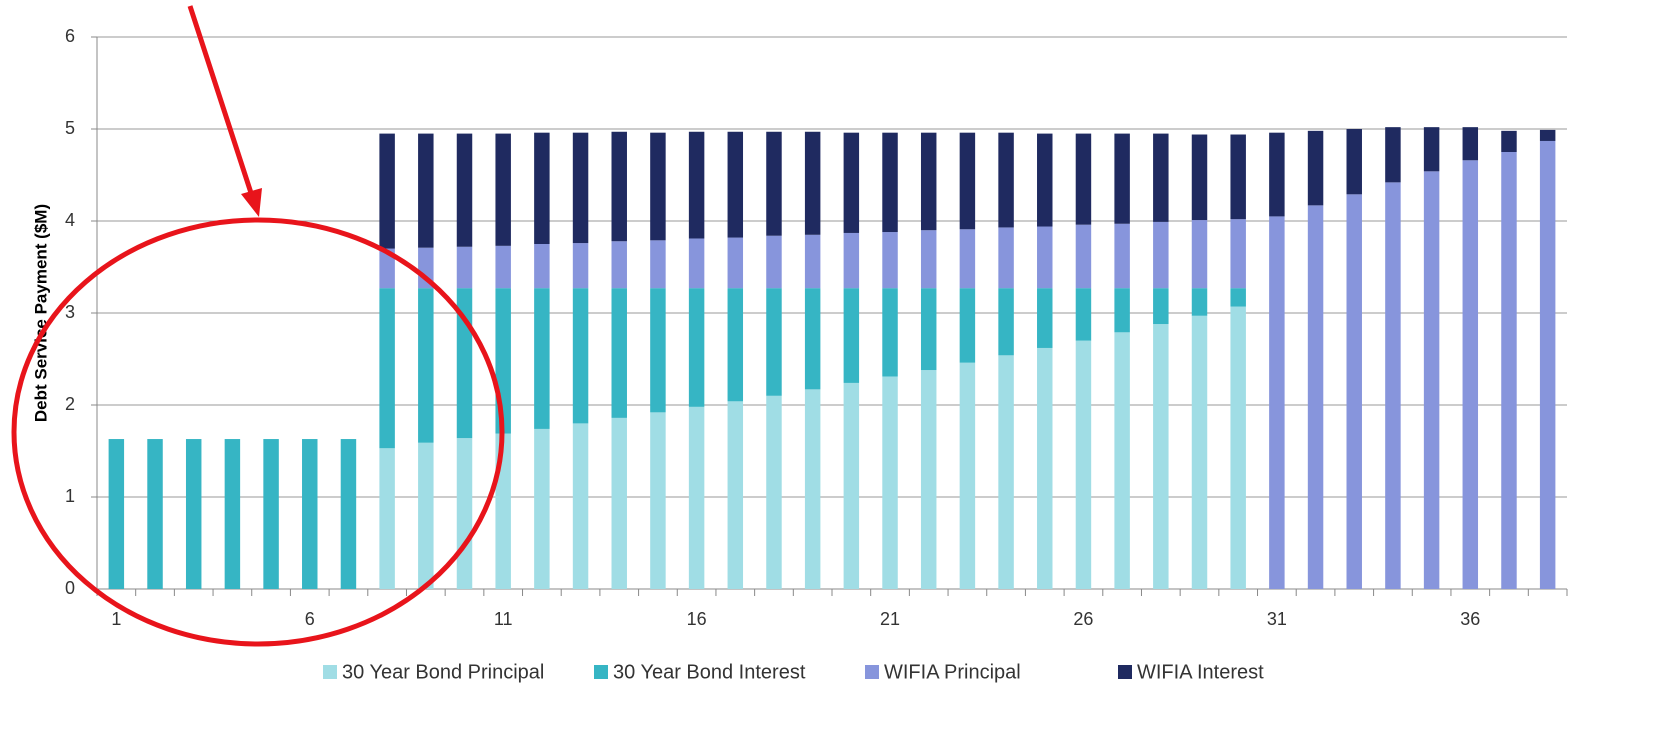  Describe the element at coordinates (70, 220) in the screenshot. I see `y-tick-label: 4` at that location.